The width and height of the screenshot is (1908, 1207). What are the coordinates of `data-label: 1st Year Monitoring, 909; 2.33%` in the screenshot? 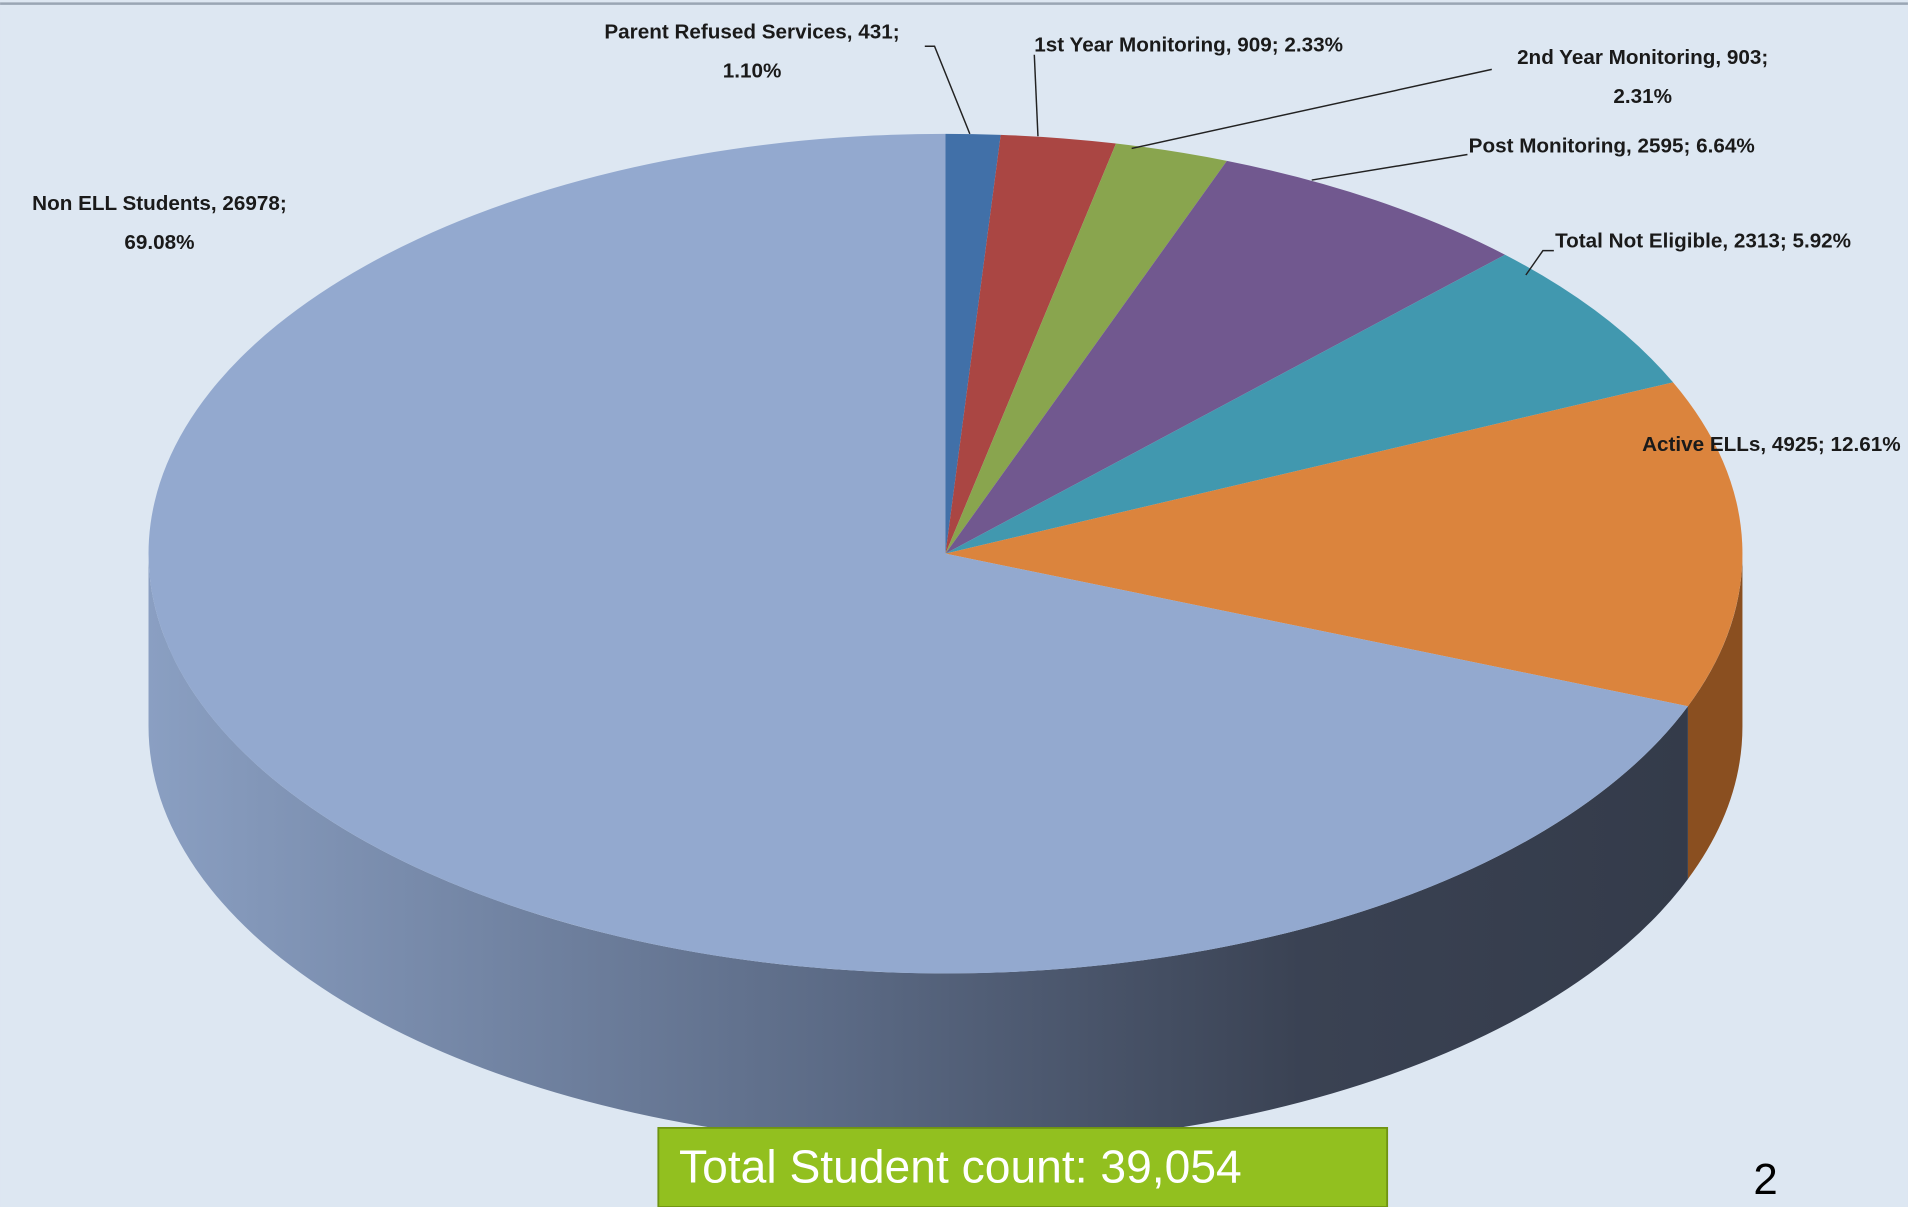 It's located at (1188, 45).